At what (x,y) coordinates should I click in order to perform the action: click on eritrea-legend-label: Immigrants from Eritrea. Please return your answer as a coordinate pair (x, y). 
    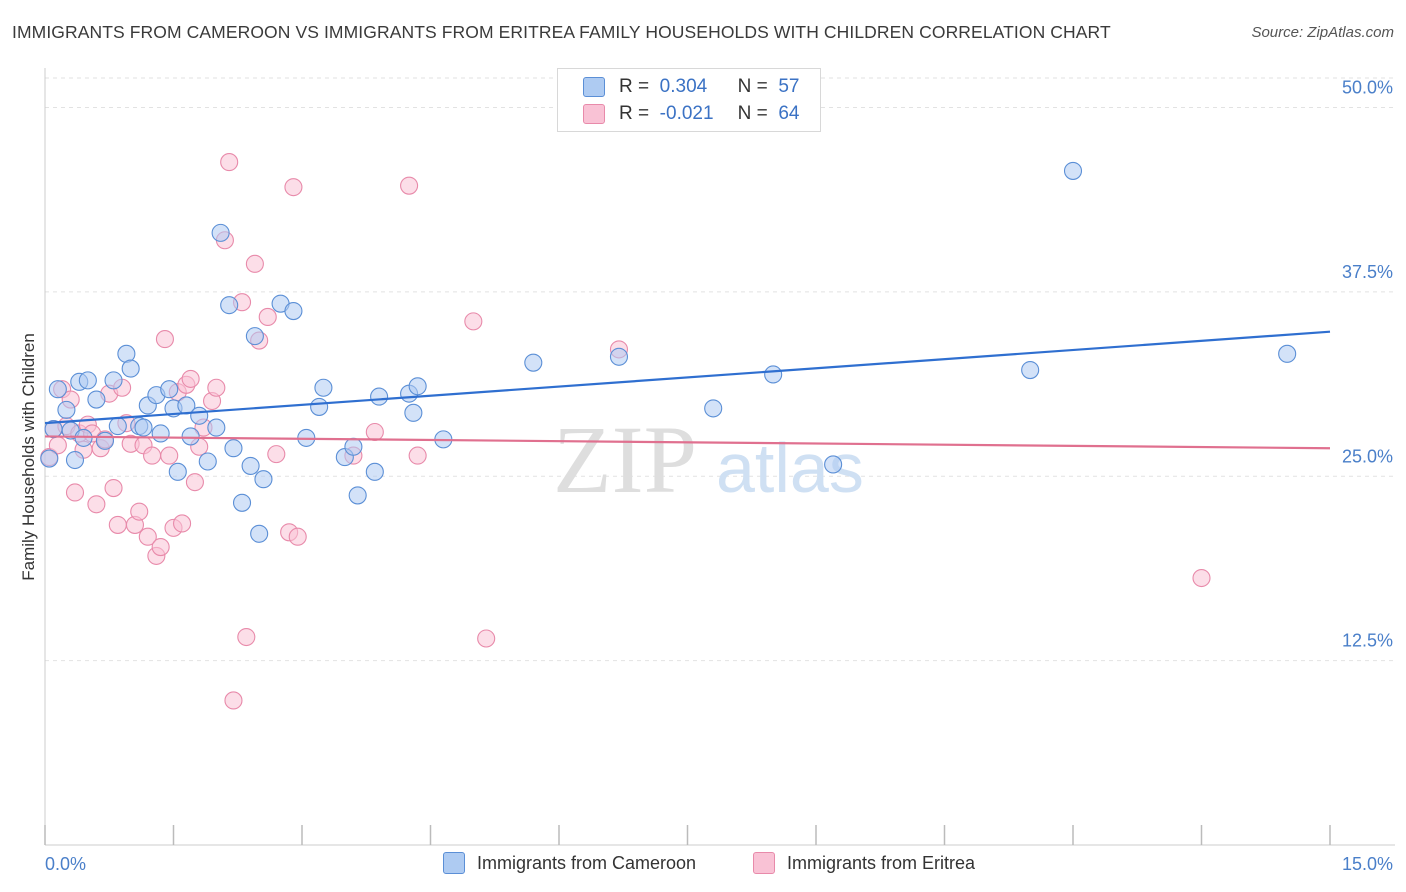
    Looking at the image, I should click on (881, 862).